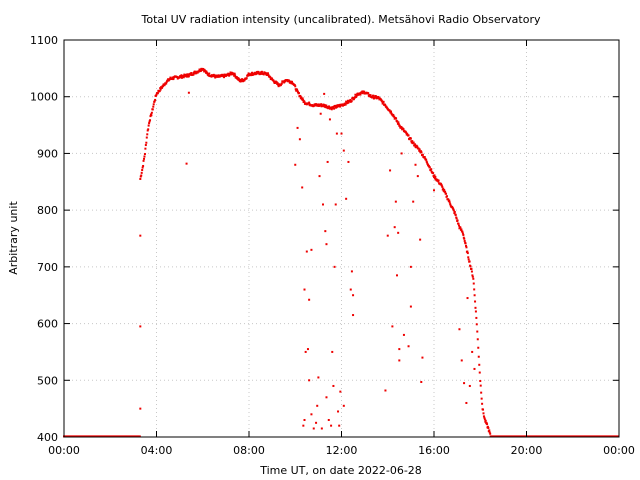  Describe the element at coordinates (434, 450) in the screenshot. I see `x-tick-label: 16:00` at that location.